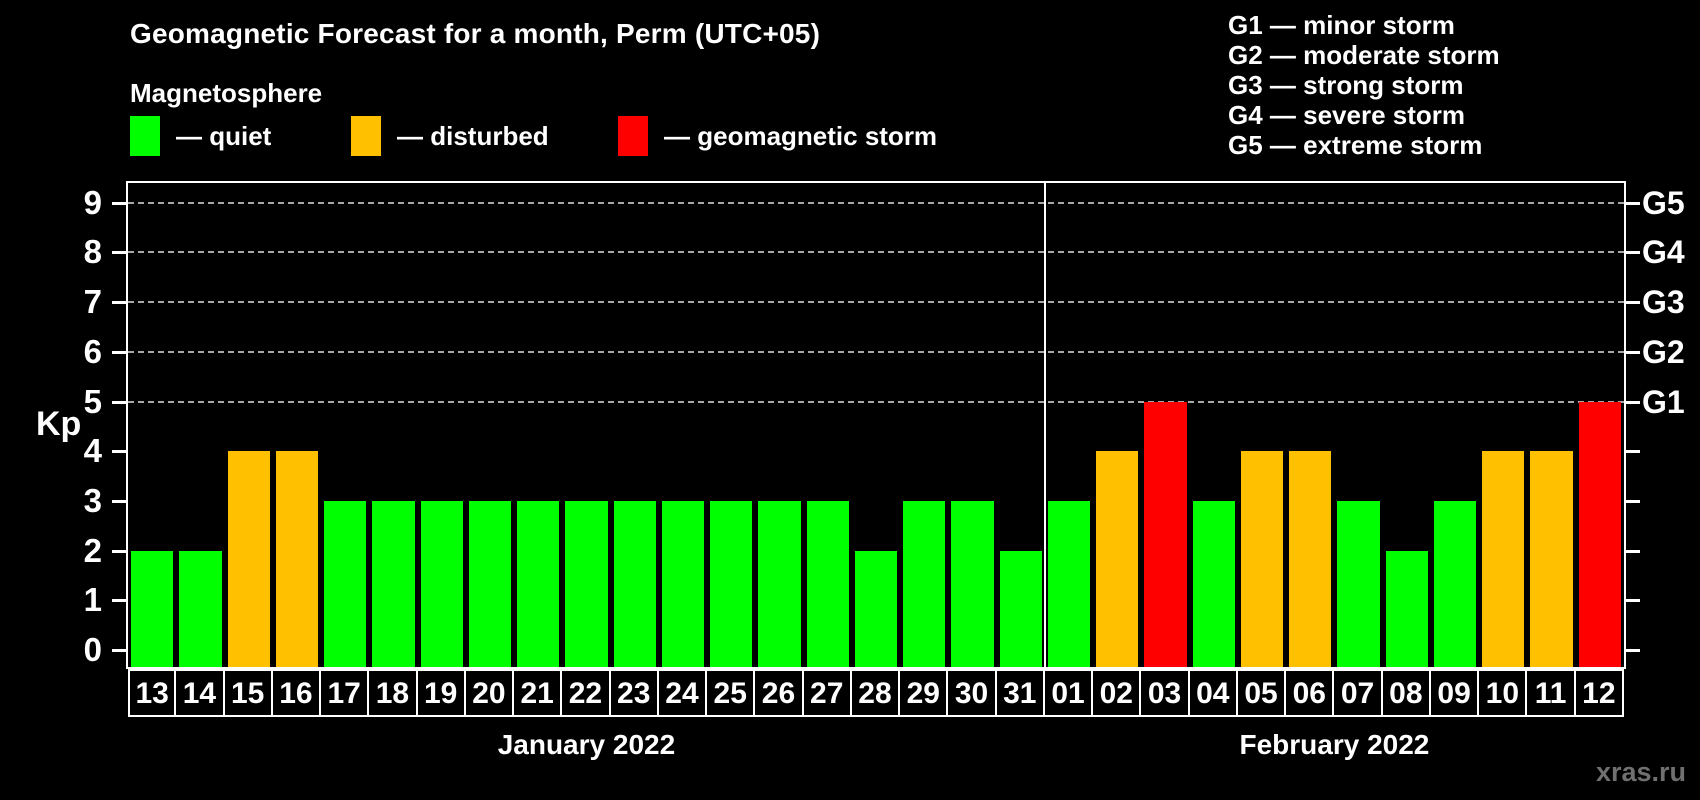 This screenshot has height=800, width=1700. What do you see at coordinates (92, 649) in the screenshot?
I see `y-tick-label-0: 0` at bounding box center [92, 649].